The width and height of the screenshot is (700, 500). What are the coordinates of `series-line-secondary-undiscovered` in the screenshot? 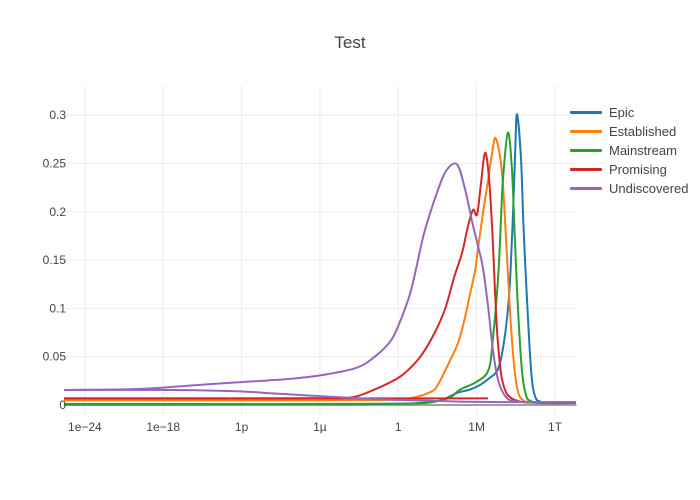 It's located at (319, 396).